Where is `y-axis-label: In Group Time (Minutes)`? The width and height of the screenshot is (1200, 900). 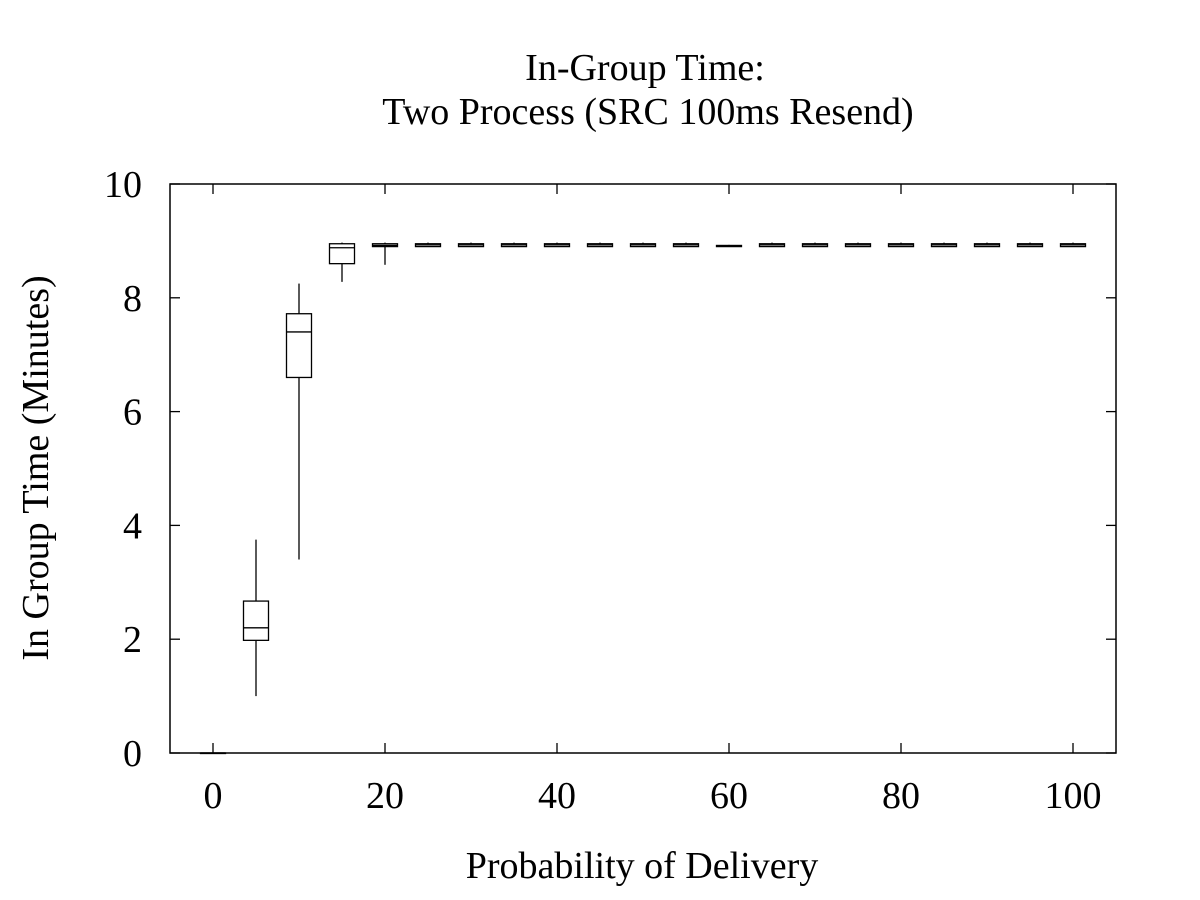 y-axis-label: In Group Time (Minutes) is located at coordinates (36, 467).